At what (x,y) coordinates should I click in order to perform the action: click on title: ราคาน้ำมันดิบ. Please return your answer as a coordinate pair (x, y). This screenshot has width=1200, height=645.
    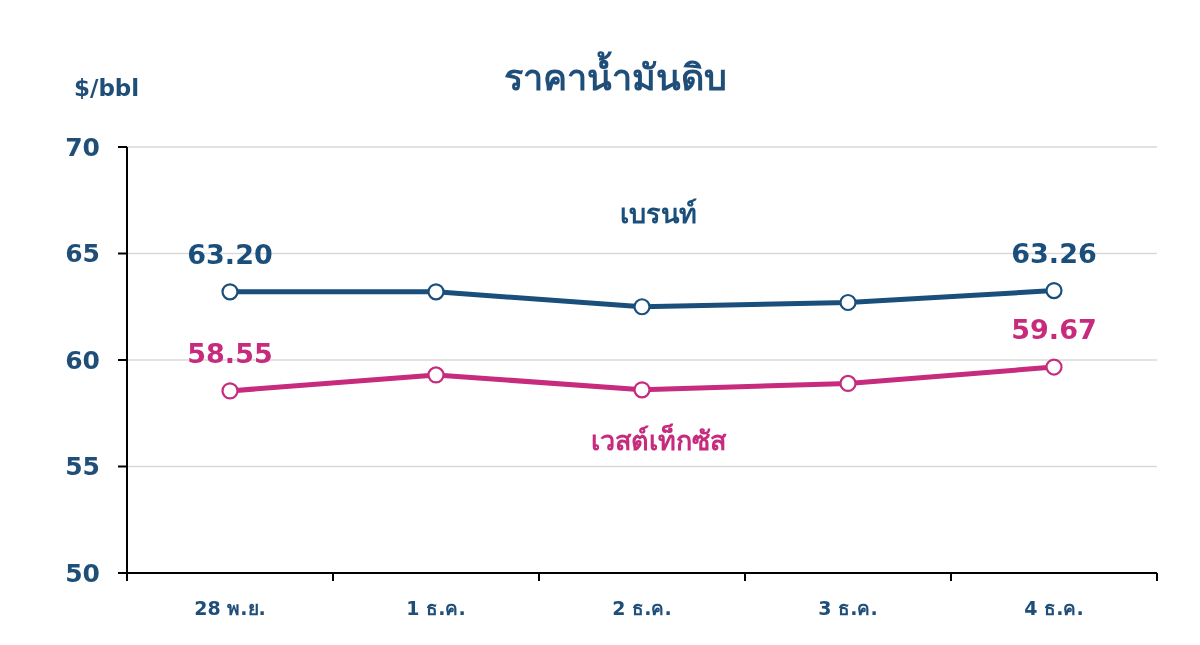
    Looking at the image, I should click on (615, 78).